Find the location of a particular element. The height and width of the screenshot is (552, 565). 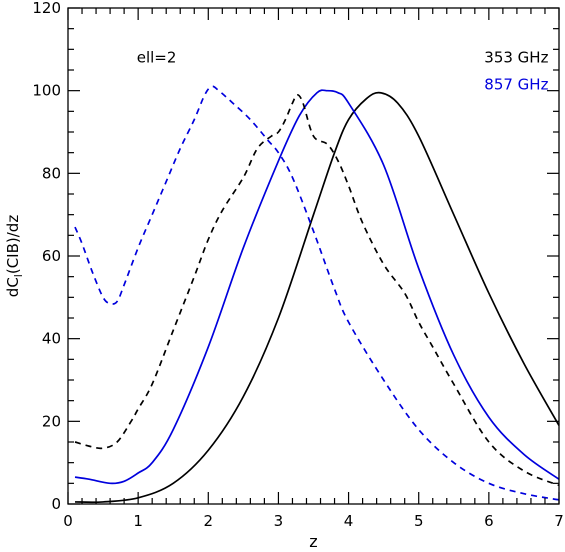

x-tick-label: 7 is located at coordinates (559, 521).